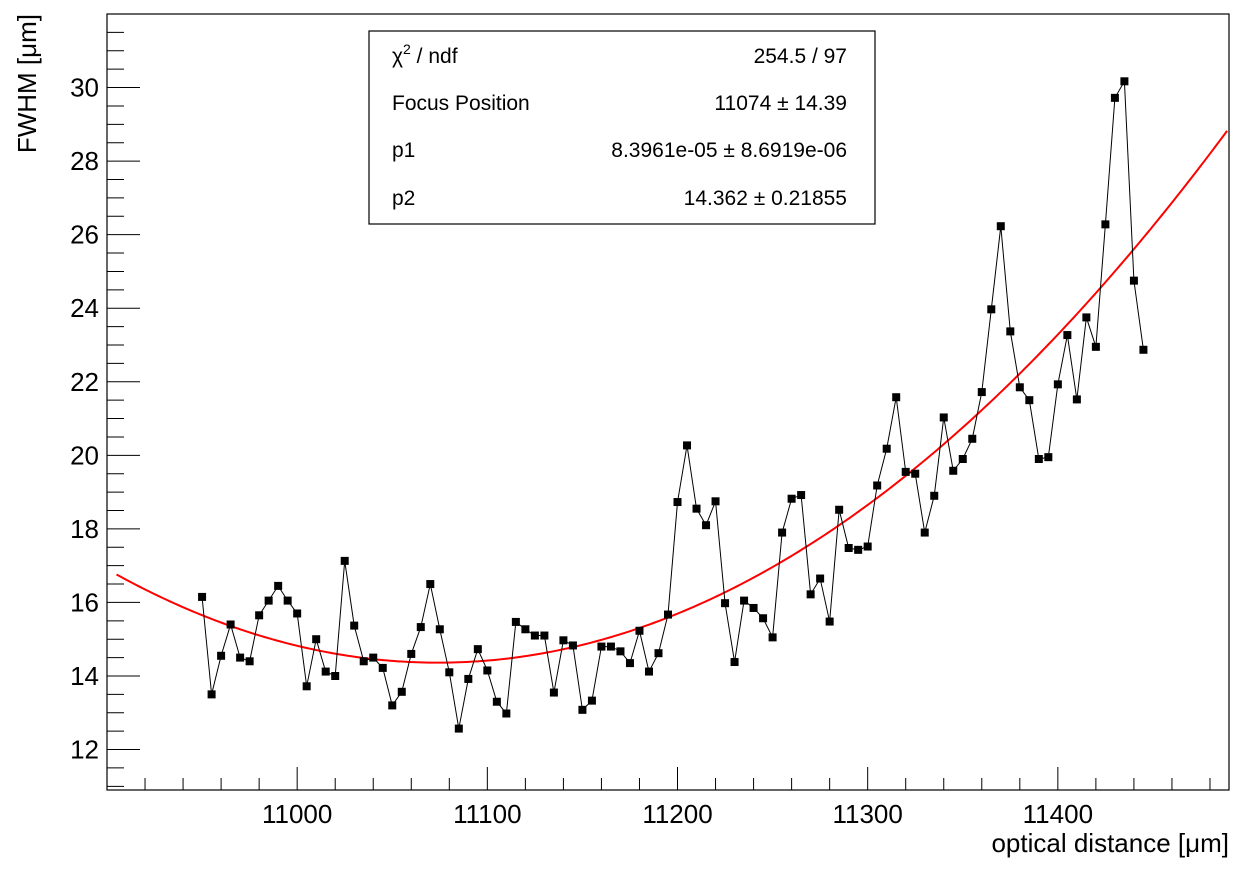  I want to click on y-tick-label: 26, so click(84, 235).